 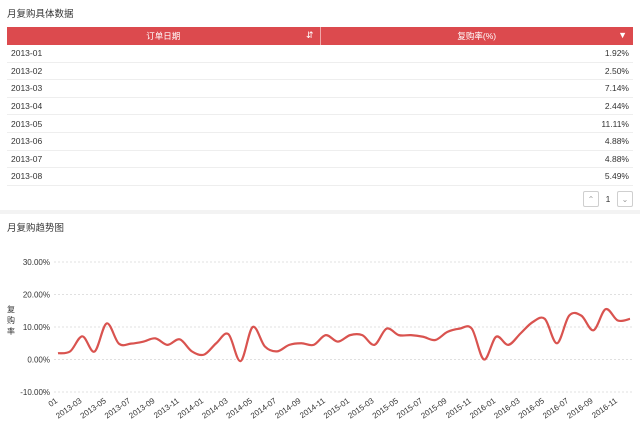 I want to click on cell-date: 2013-08, so click(x=163, y=176).